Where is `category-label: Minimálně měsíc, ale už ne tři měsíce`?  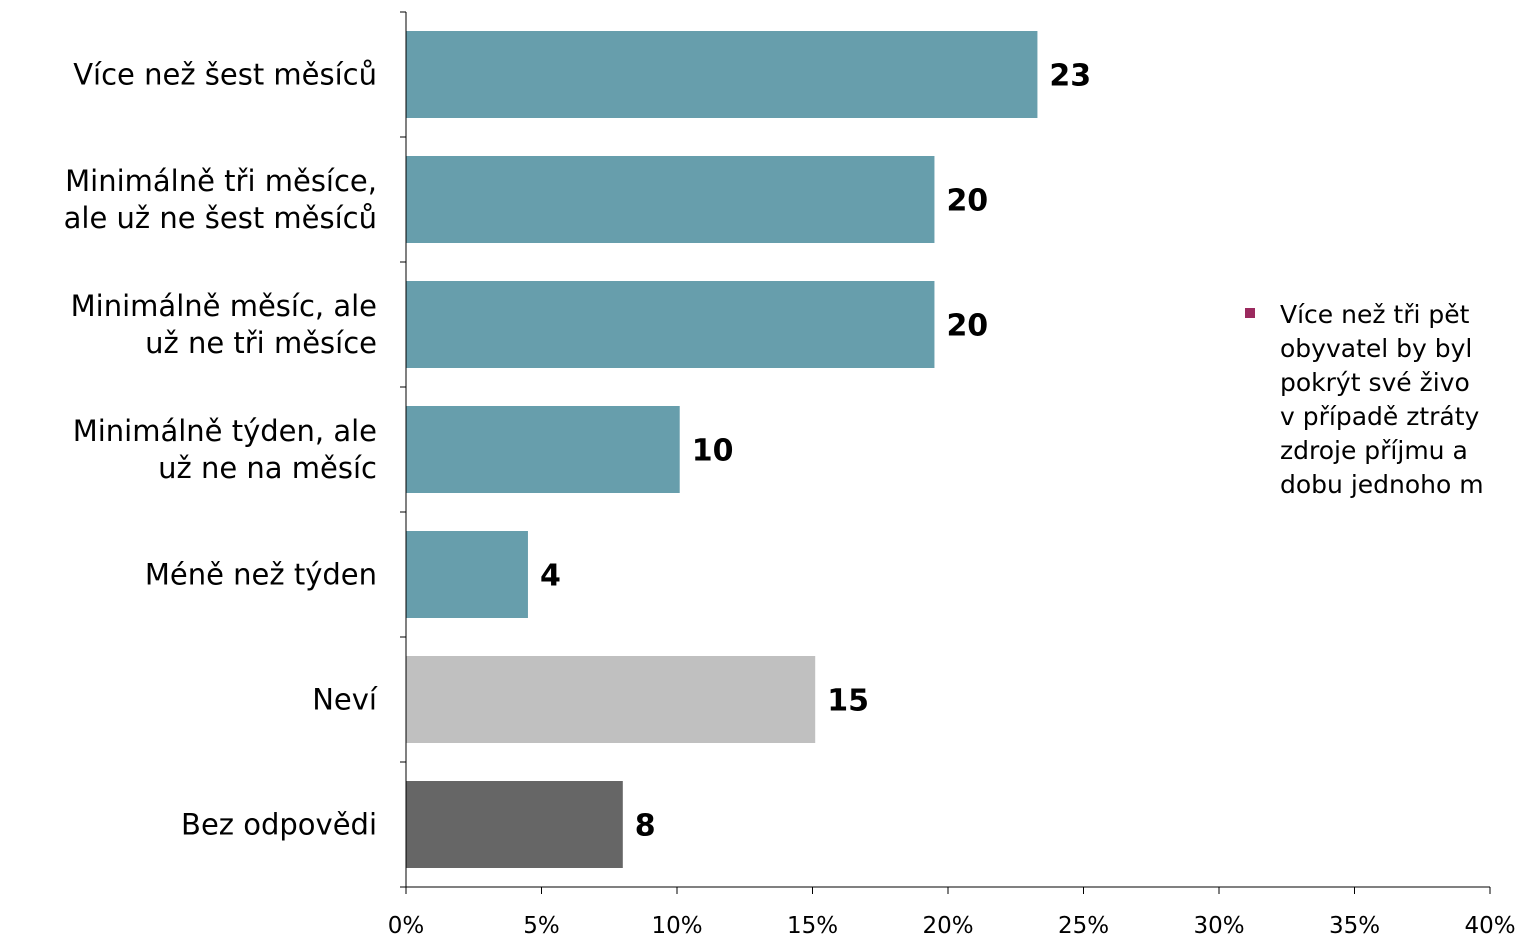
category-label: Minimálně měsíc, ale už ne tři měsíce is located at coordinates (224, 324).